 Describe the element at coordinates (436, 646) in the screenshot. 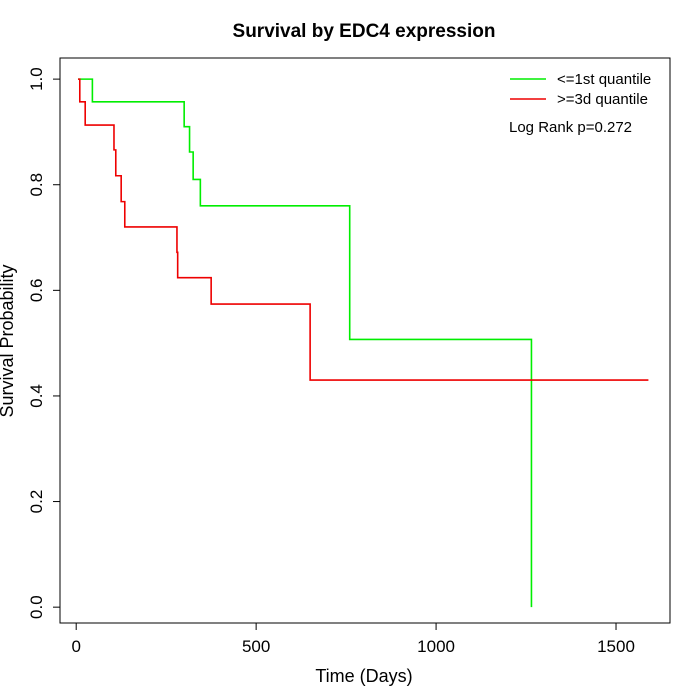

I see `x-tick-label: 1000` at that location.